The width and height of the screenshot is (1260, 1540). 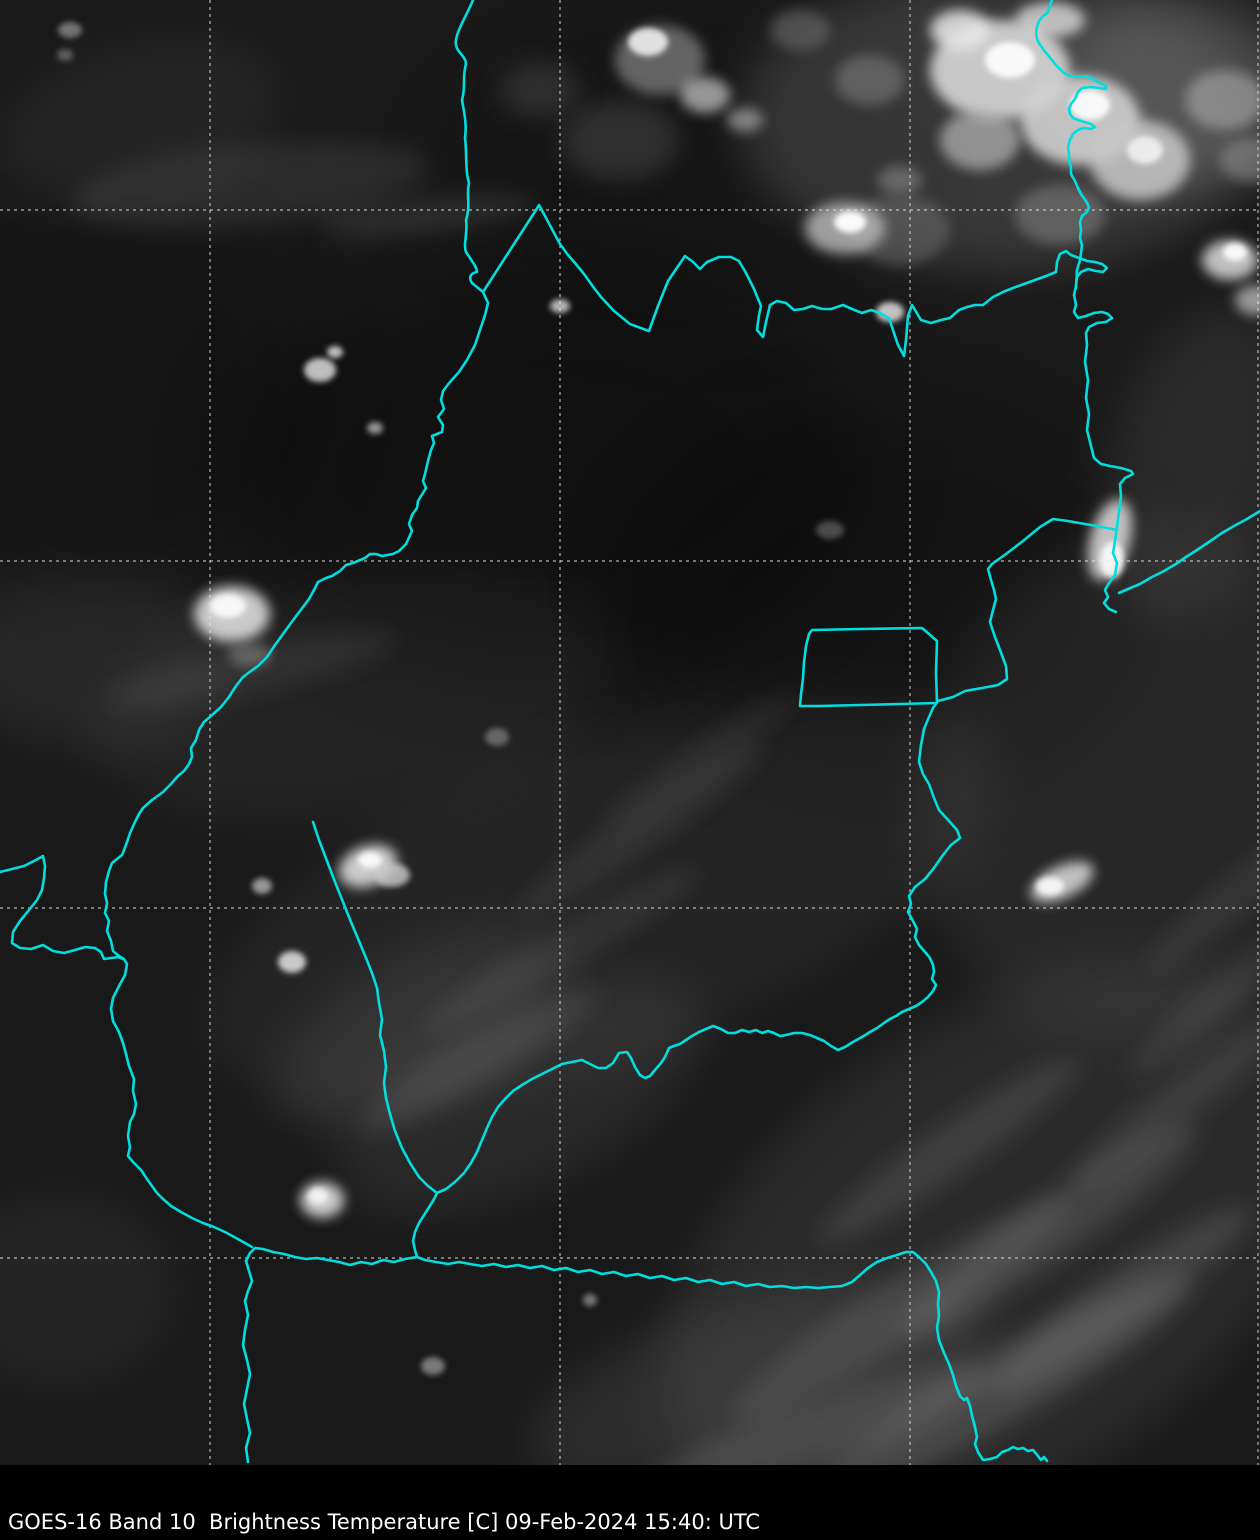 What do you see at coordinates (1188, 552) in the screenshot?
I see `border-east-exit` at bounding box center [1188, 552].